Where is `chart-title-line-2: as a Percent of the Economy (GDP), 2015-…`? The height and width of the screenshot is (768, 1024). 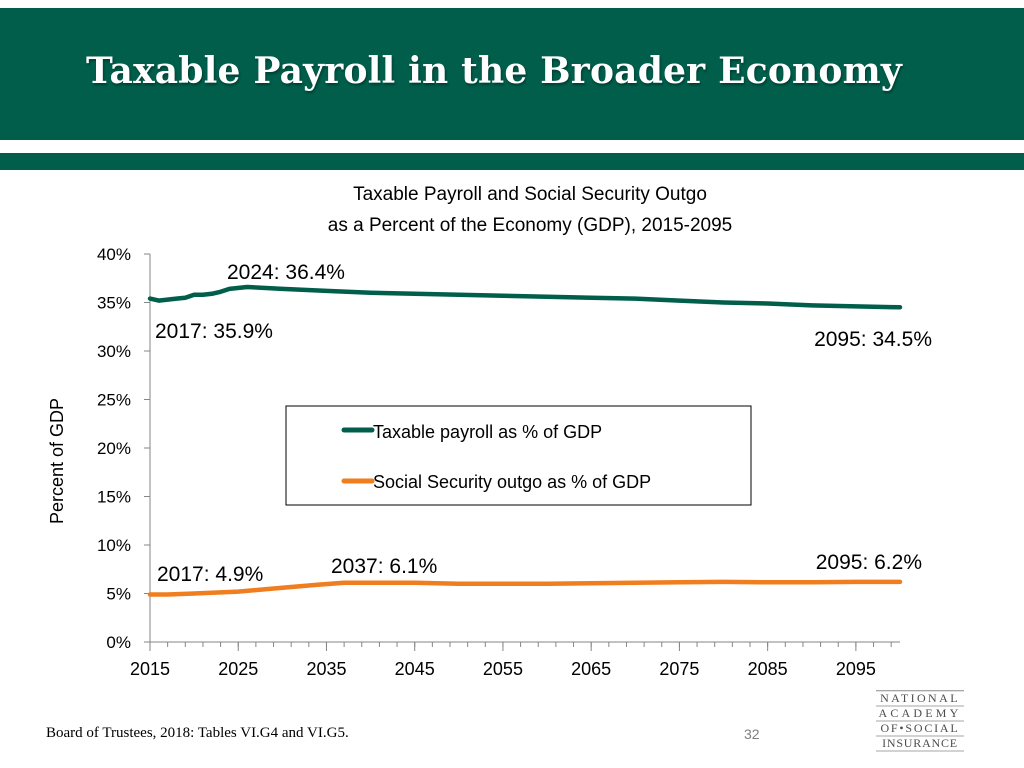 chart-title-line-2: as a Percent of the Economy (GDP), 2015-… is located at coordinates (530, 225).